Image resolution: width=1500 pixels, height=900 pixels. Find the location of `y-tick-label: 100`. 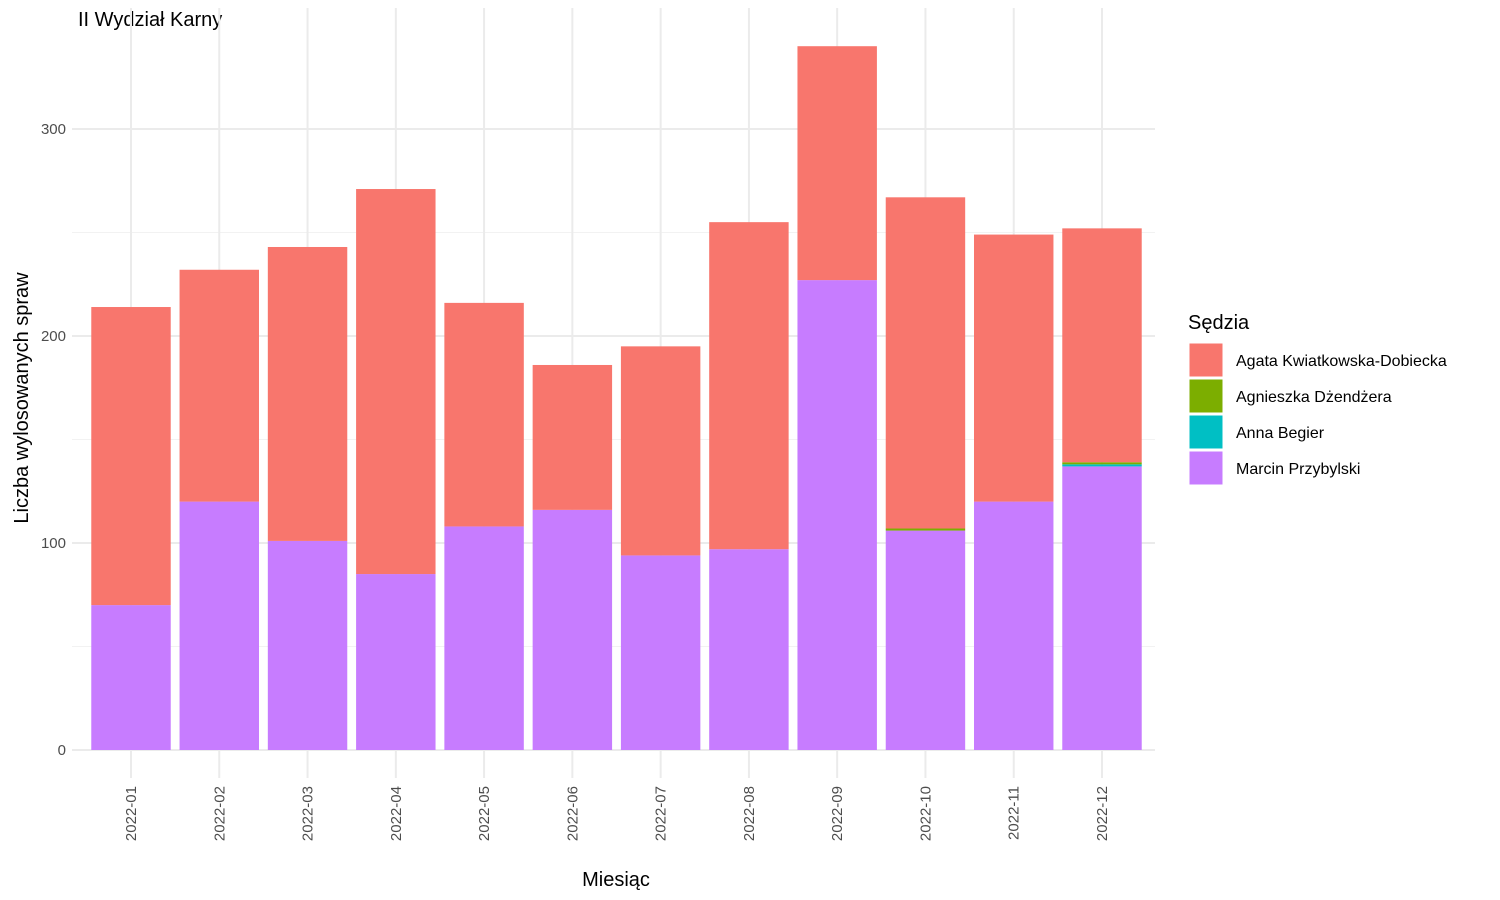

y-tick-label: 100 is located at coordinates (53, 543).